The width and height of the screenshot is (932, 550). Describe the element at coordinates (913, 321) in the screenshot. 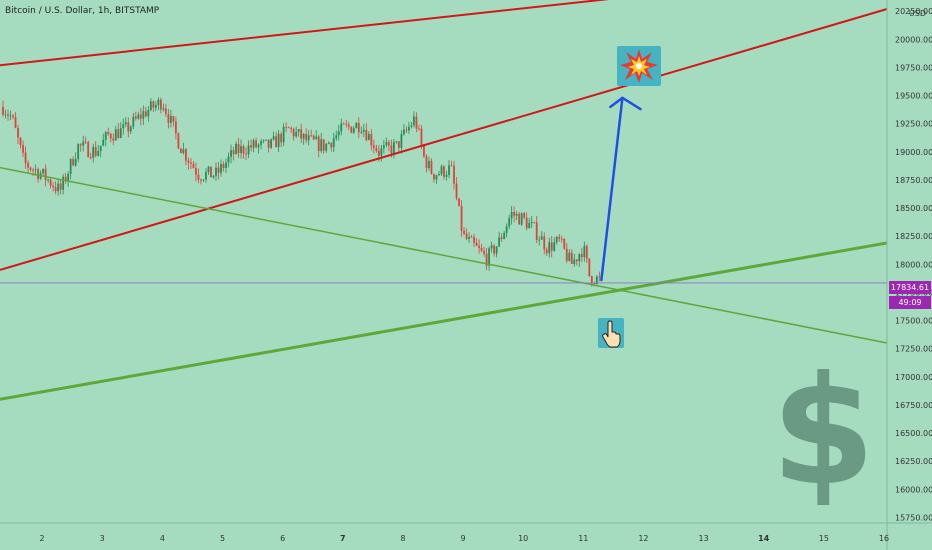

I see `y-tick-label: 17500.00` at that location.